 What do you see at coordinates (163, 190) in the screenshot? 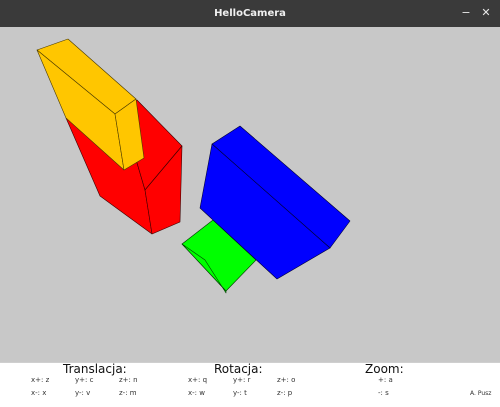
I see `red-box-face-side` at bounding box center [163, 190].